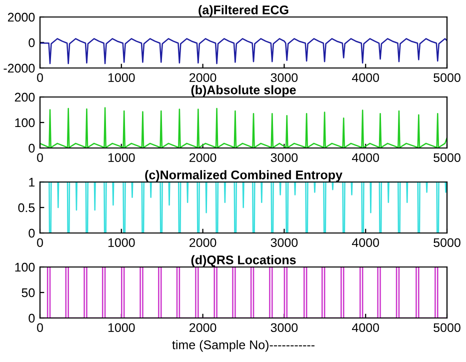 Image resolution: width=466 pixels, height=362 pixels. What do you see at coordinates (243, 176) in the screenshot?
I see `chart-title: (c)Normalized Combined Entropy` at bounding box center [243, 176].